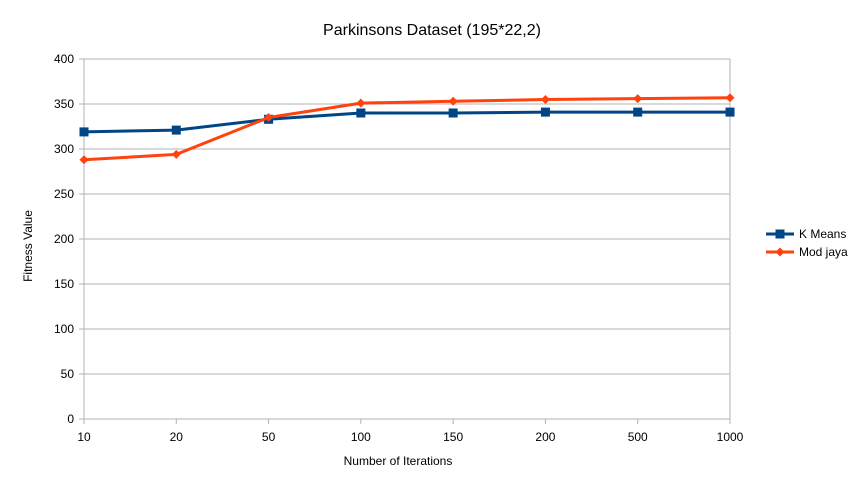 The height and width of the screenshot is (486, 865). What do you see at coordinates (780, 234) in the screenshot?
I see `legend-marker-k-means` at bounding box center [780, 234].